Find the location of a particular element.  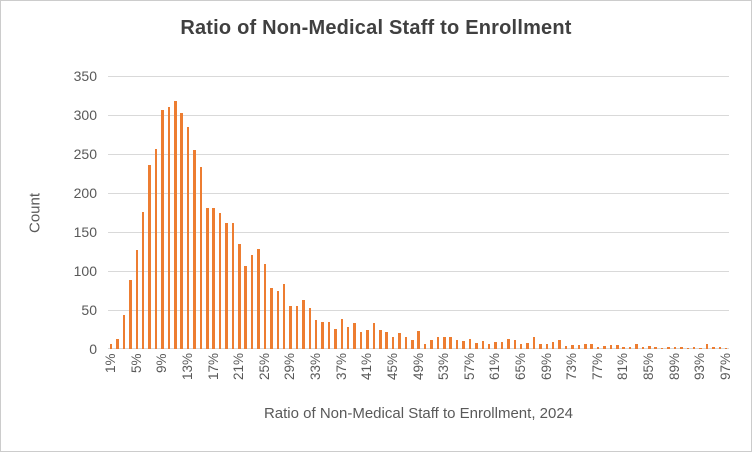

bar-42% is located at coordinates (374, 336).